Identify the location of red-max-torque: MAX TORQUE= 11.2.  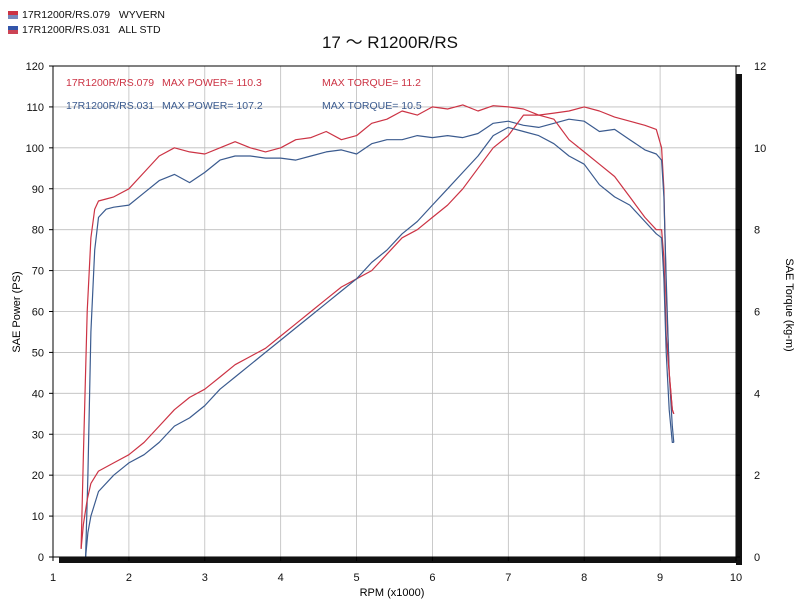
(371, 83).